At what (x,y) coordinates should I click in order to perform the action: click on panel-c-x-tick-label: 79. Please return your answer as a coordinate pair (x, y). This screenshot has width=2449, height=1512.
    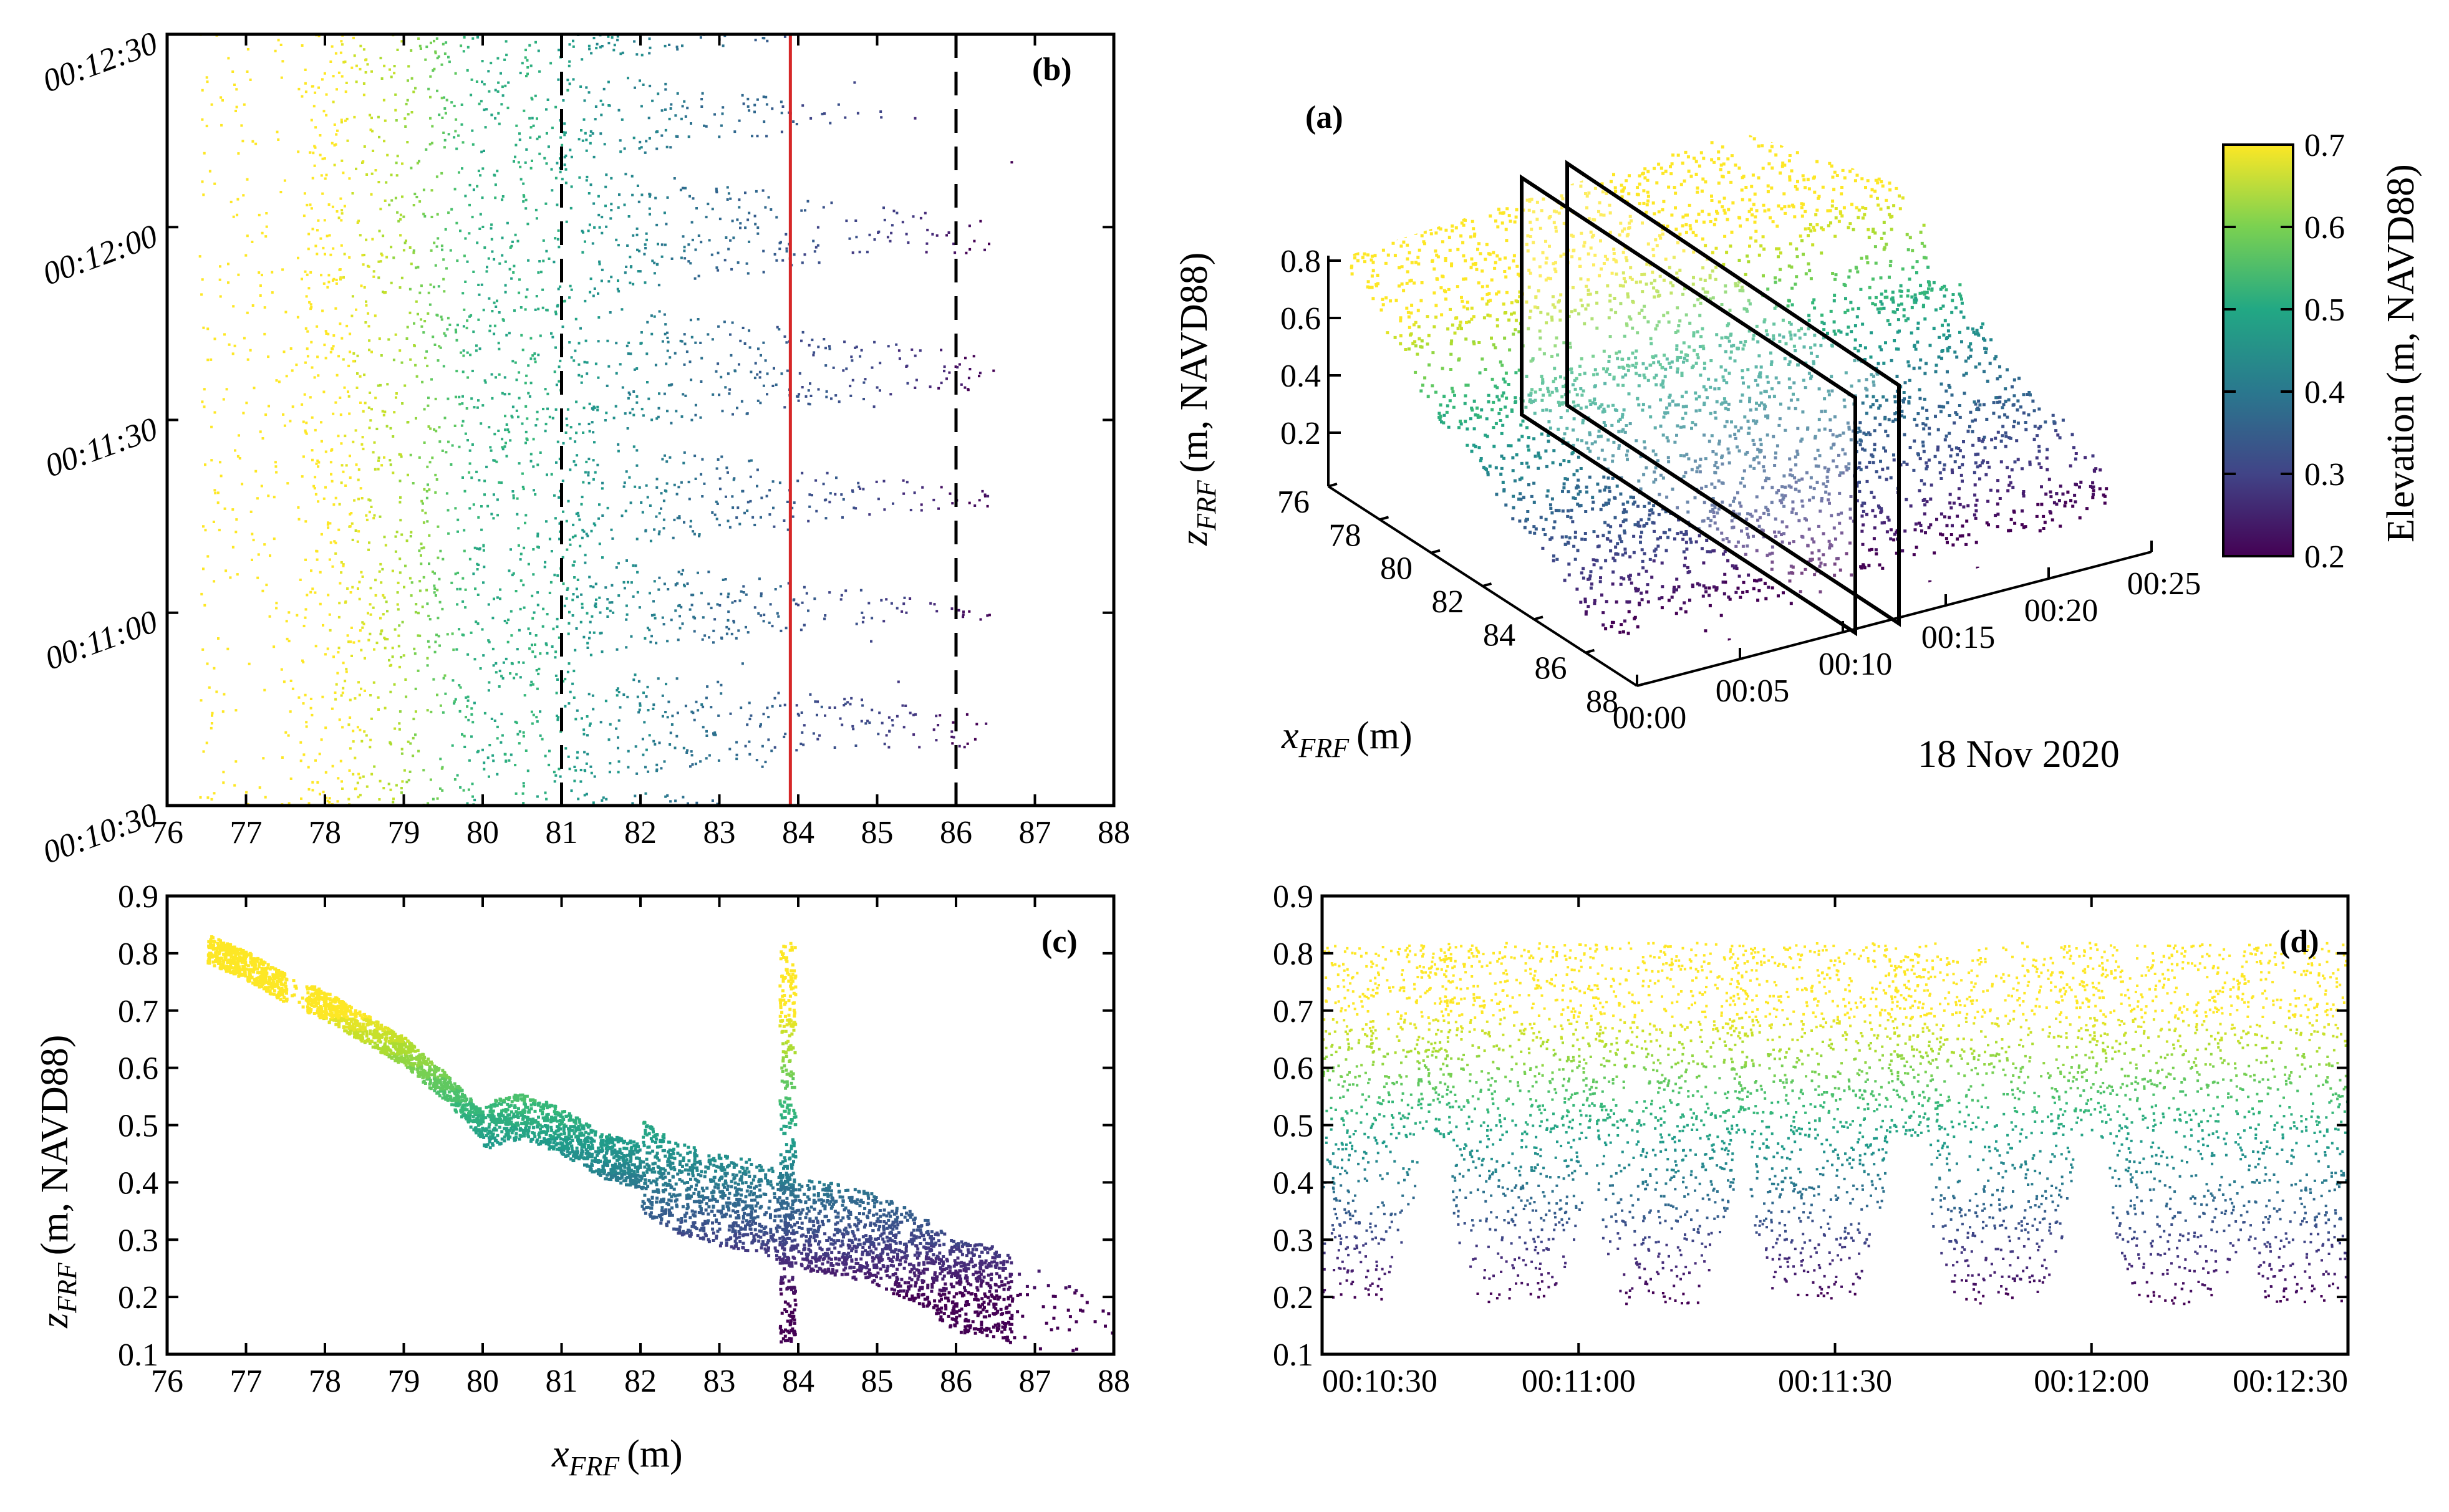
    Looking at the image, I should click on (404, 1381).